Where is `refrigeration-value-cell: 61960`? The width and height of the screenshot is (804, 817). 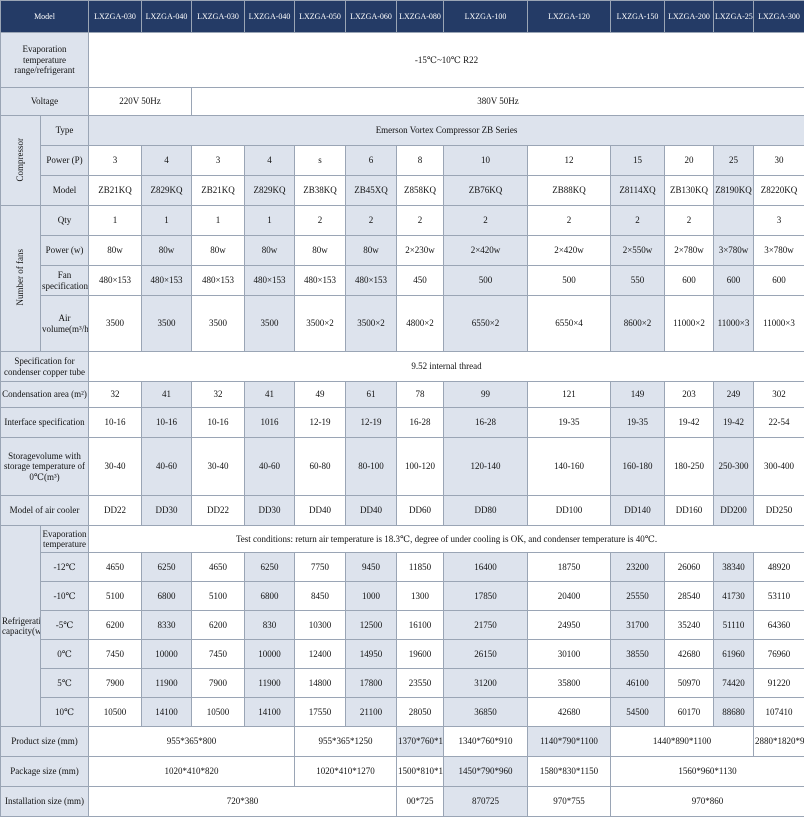
refrigeration-value-cell: 61960 is located at coordinates (734, 654).